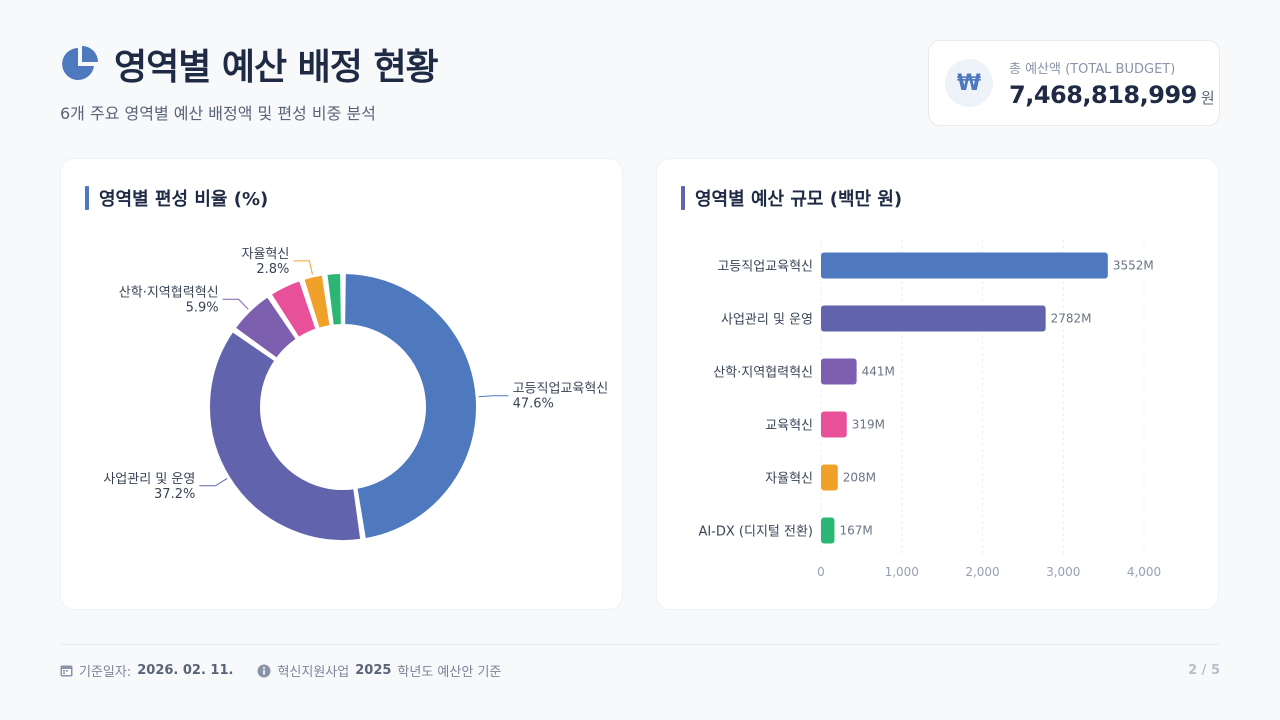 The image size is (1280, 720). I want to click on bar-value-label: 208M, so click(859, 478).